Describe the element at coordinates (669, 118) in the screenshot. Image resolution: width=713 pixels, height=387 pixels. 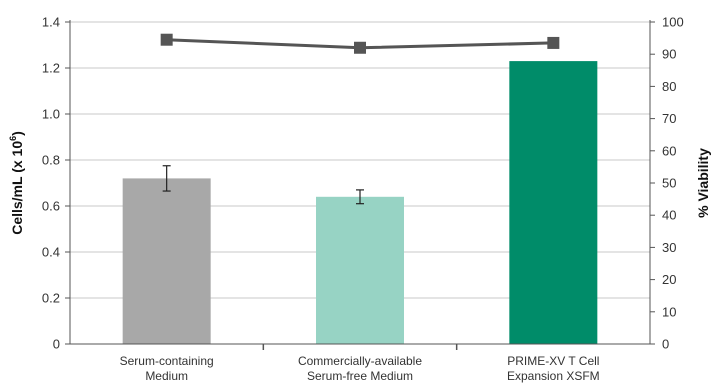
I see `right-tick-label: 70` at that location.